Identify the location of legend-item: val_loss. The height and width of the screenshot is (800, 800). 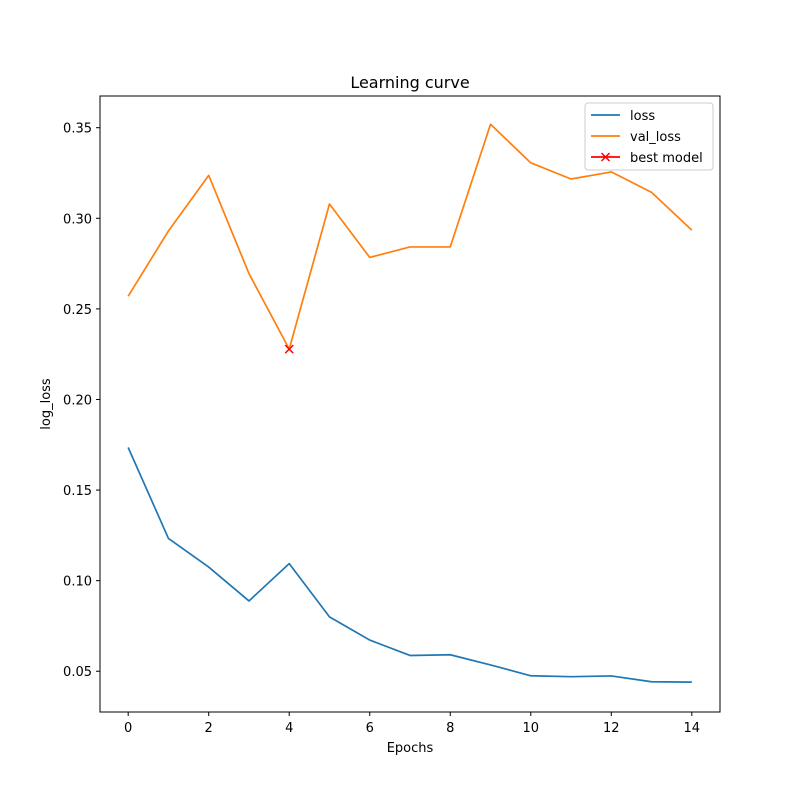
(636, 137).